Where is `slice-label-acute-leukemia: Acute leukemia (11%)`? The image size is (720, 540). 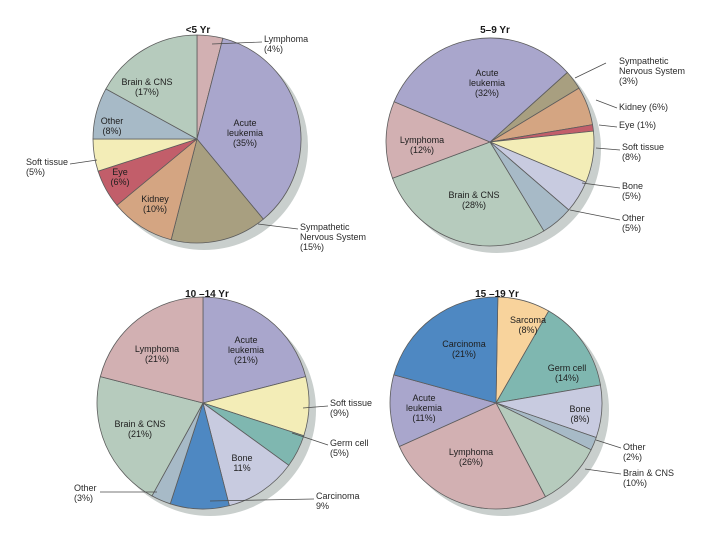 slice-label-acute-leukemia: Acute leukemia (11%) is located at coordinates (424, 408).